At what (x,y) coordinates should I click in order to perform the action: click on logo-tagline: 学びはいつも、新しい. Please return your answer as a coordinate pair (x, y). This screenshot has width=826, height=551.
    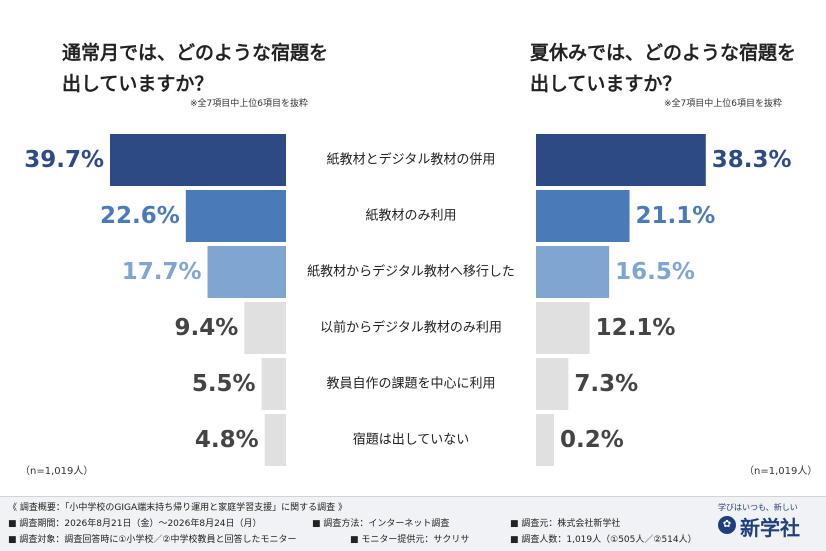
    Looking at the image, I should click on (758, 507).